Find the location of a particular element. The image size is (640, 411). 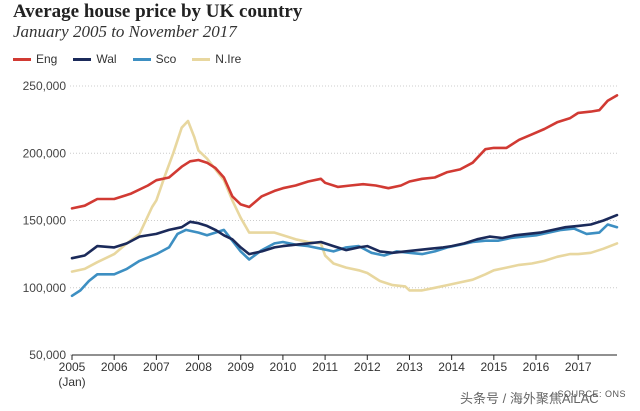

x-tick-label: 2014 is located at coordinates (451, 367).